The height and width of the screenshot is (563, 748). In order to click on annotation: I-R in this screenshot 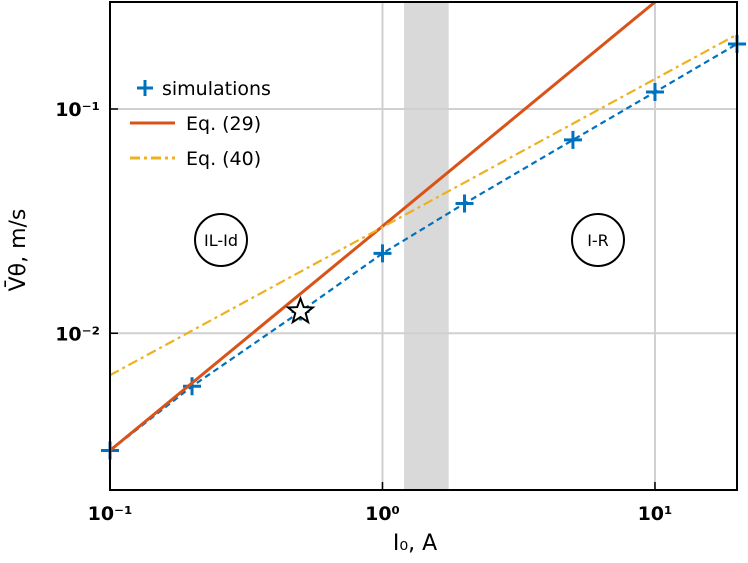, I will do `click(598, 240)`.